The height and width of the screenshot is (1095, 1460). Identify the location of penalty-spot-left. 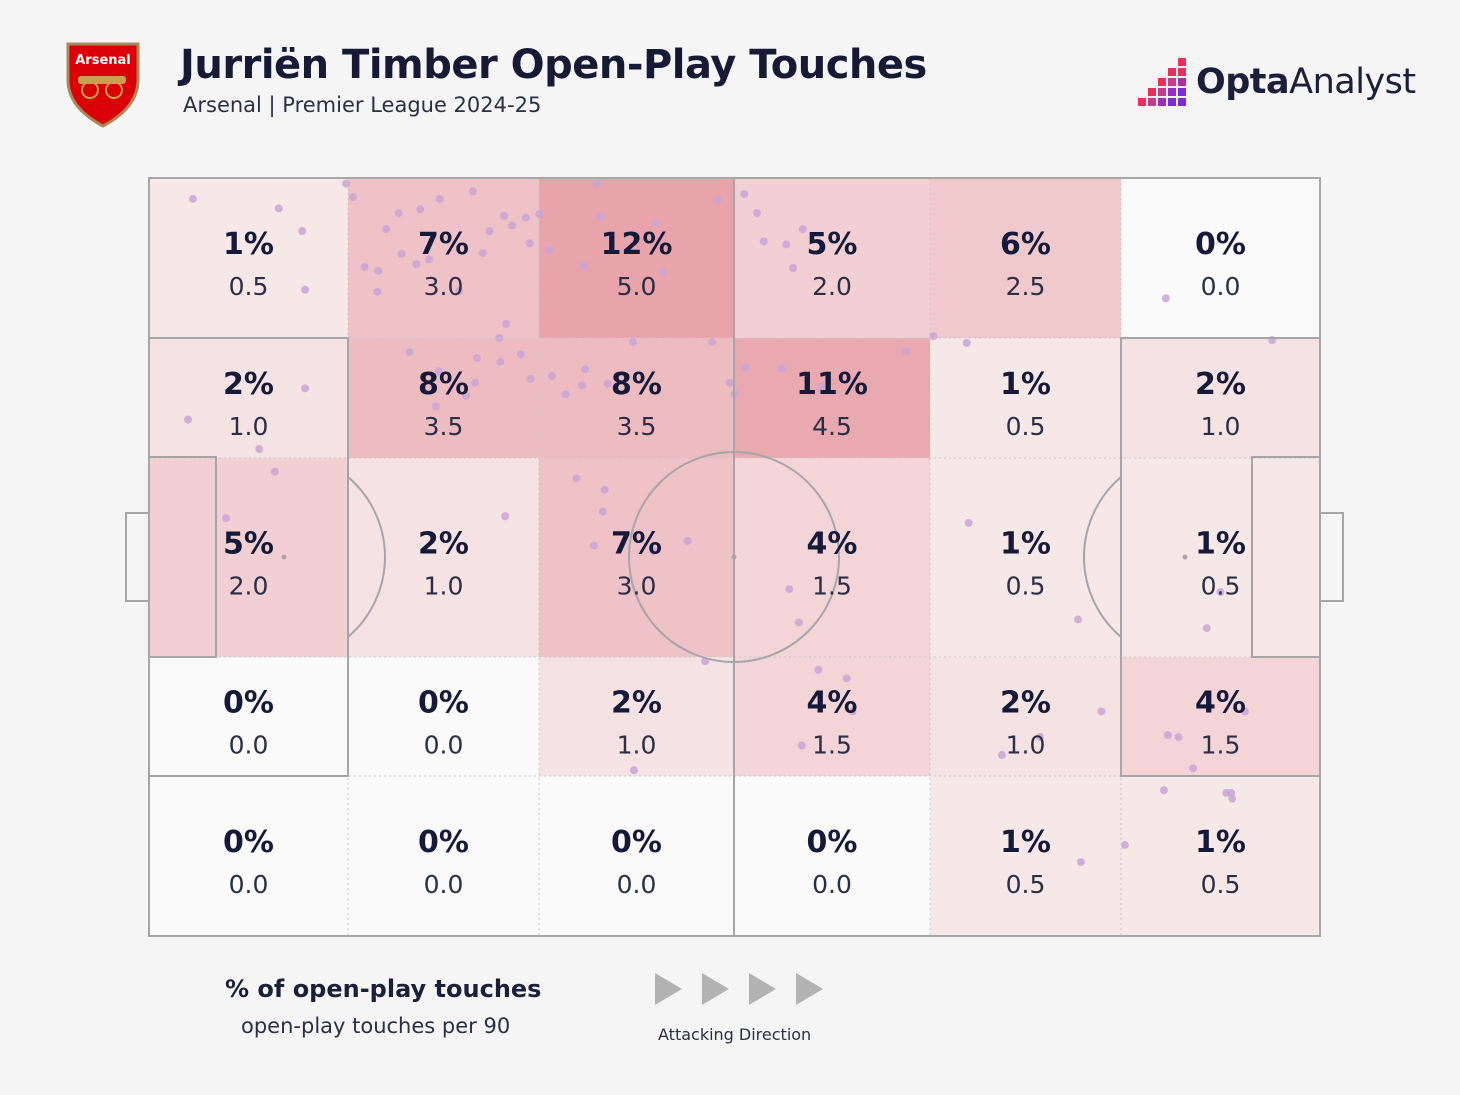
(284, 557).